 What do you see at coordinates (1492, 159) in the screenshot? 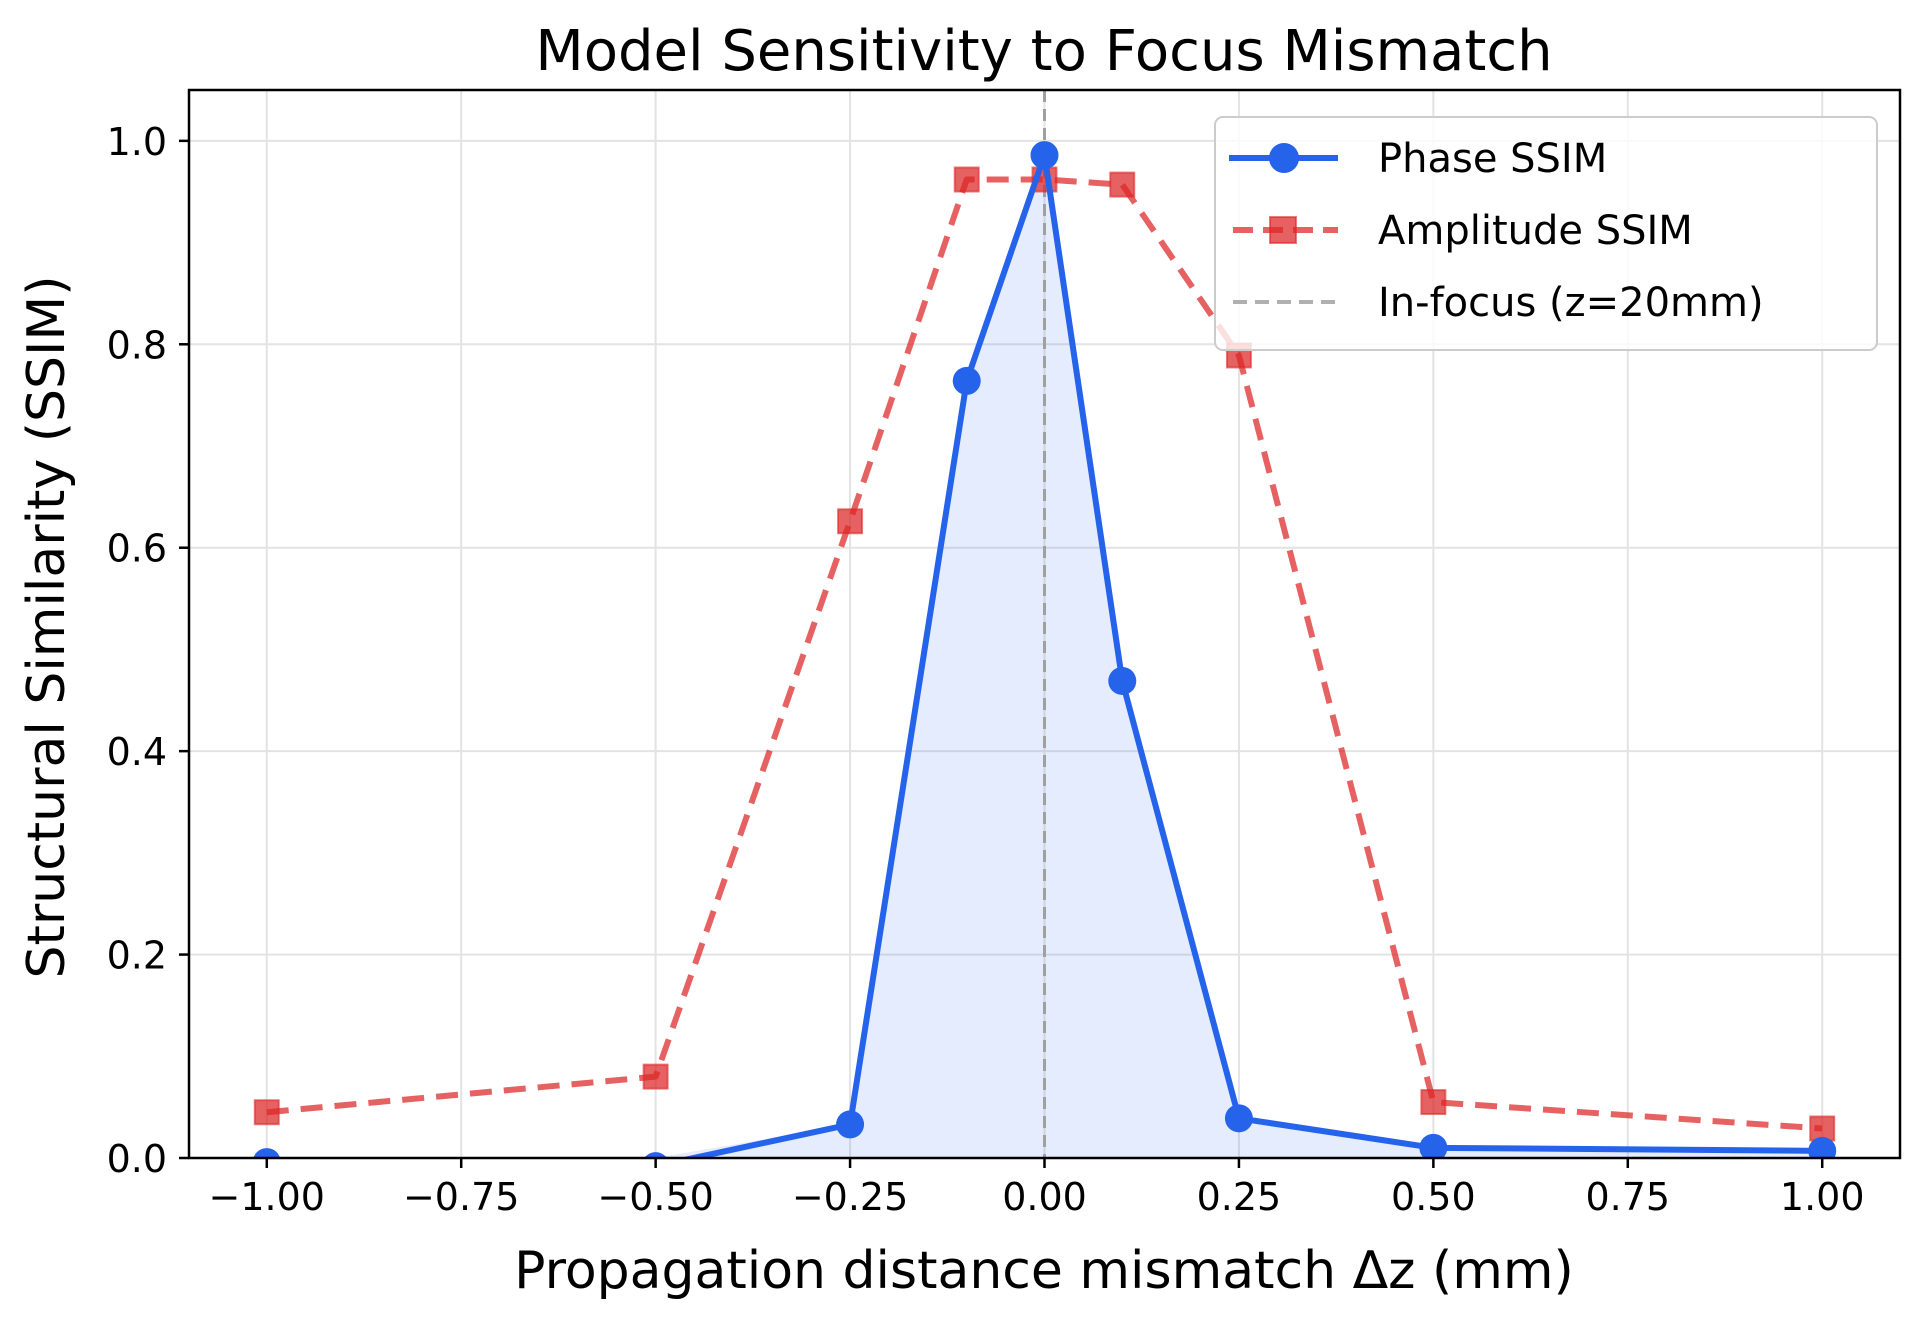
I see `legend-label-phase: Phase SSIM` at bounding box center [1492, 159].